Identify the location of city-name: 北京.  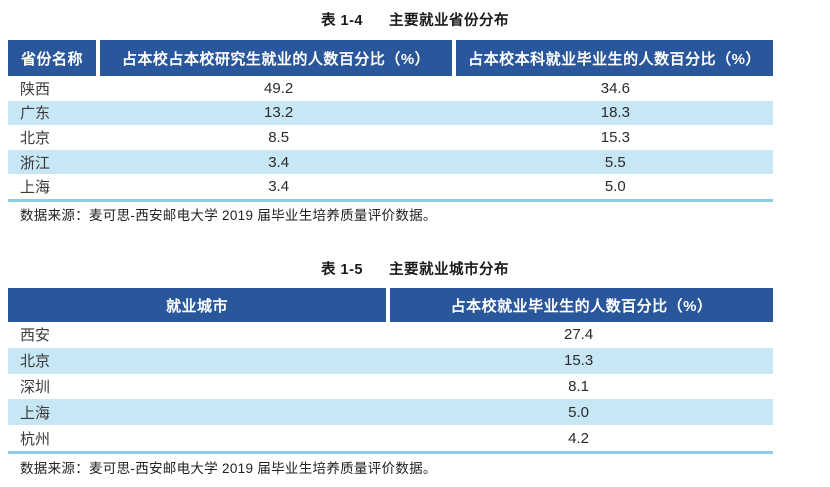
(35, 362).